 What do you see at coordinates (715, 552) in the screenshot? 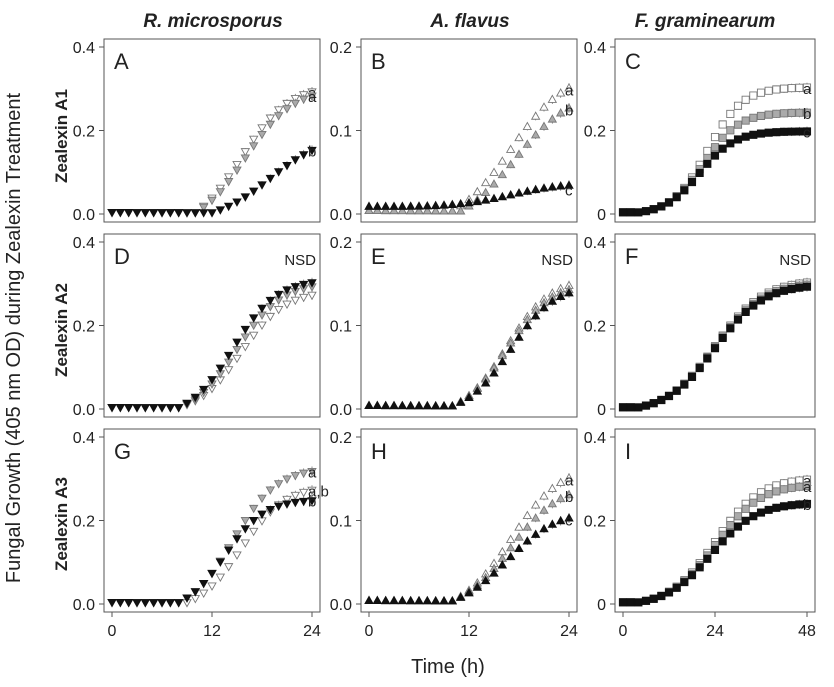
I see `series-2: b` at bounding box center [715, 552].